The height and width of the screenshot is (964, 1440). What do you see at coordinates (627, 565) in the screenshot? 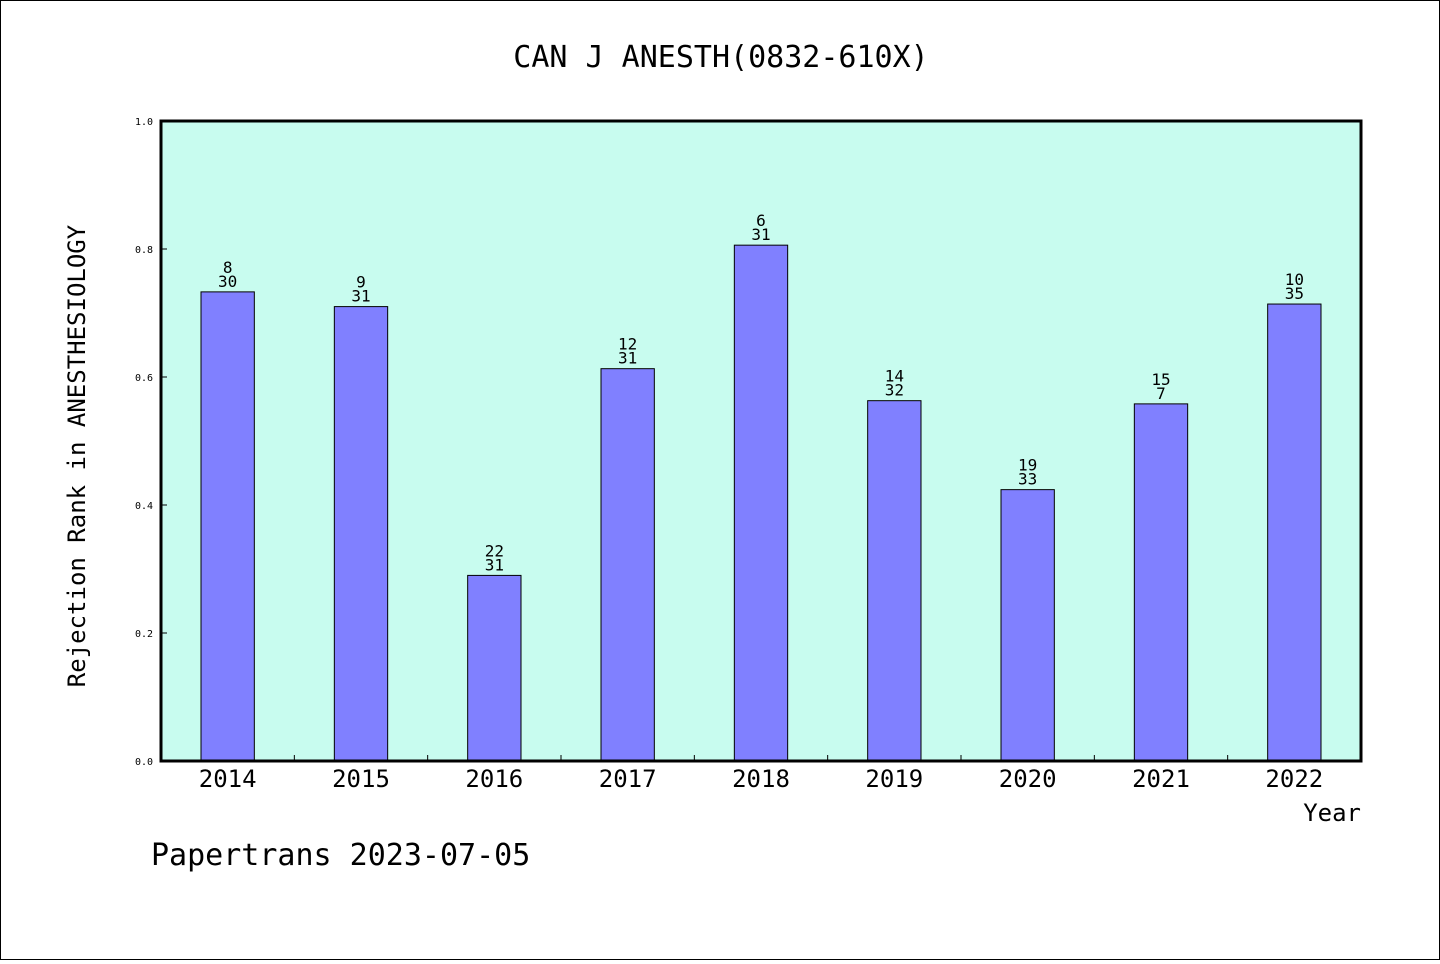
I see `bar-2017` at bounding box center [627, 565].